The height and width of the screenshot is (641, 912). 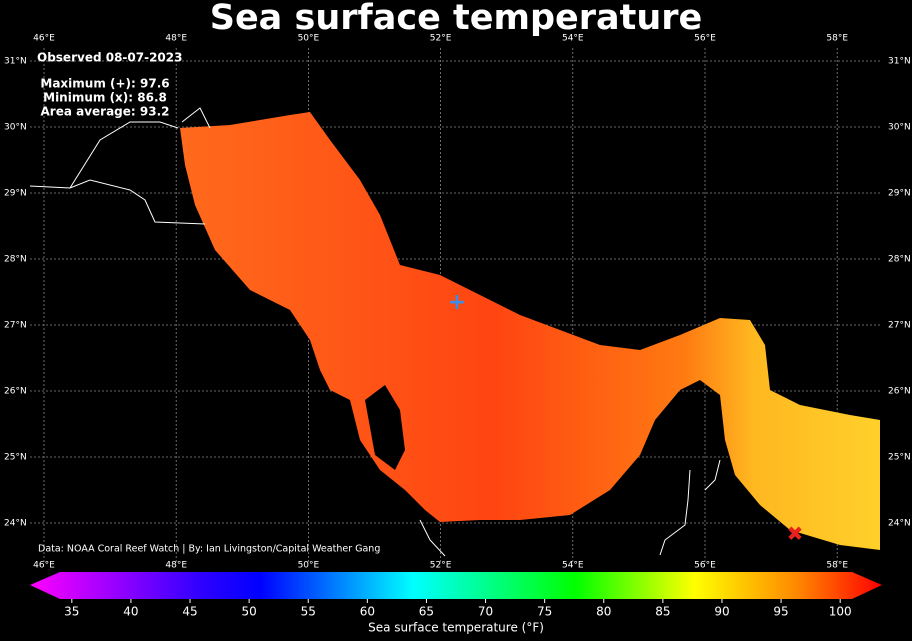 What do you see at coordinates (367, 612) in the screenshot?
I see `colorbar-tick-label: 60` at bounding box center [367, 612].